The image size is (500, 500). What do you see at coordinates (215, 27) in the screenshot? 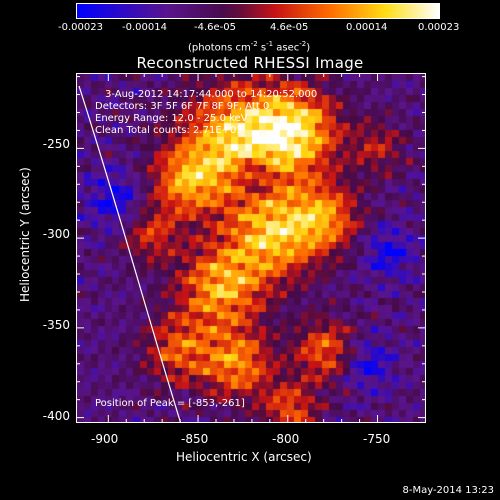
I see `colorbar-tick-label: -4.6e-05` at bounding box center [215, 27].